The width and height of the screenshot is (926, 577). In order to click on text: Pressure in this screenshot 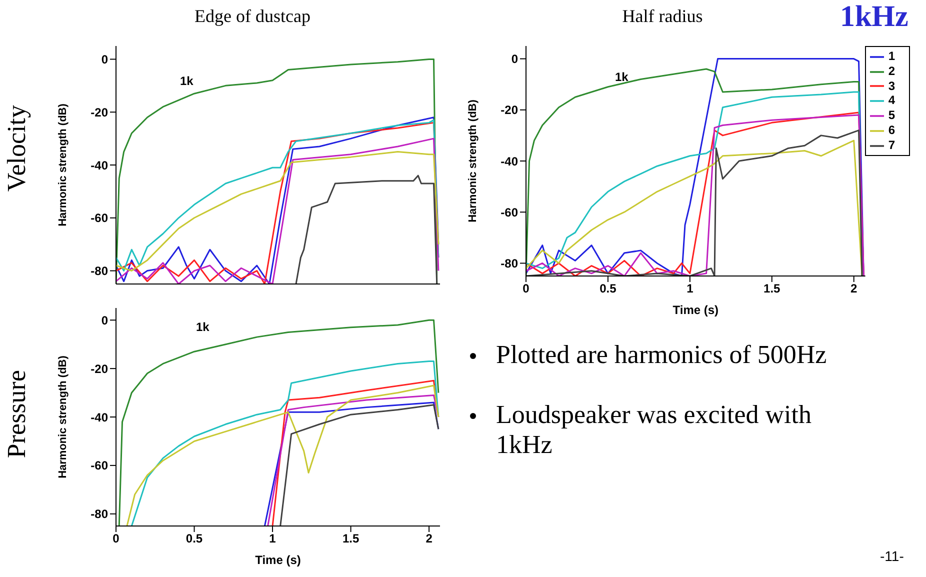, I will do `click(17, 414)`.